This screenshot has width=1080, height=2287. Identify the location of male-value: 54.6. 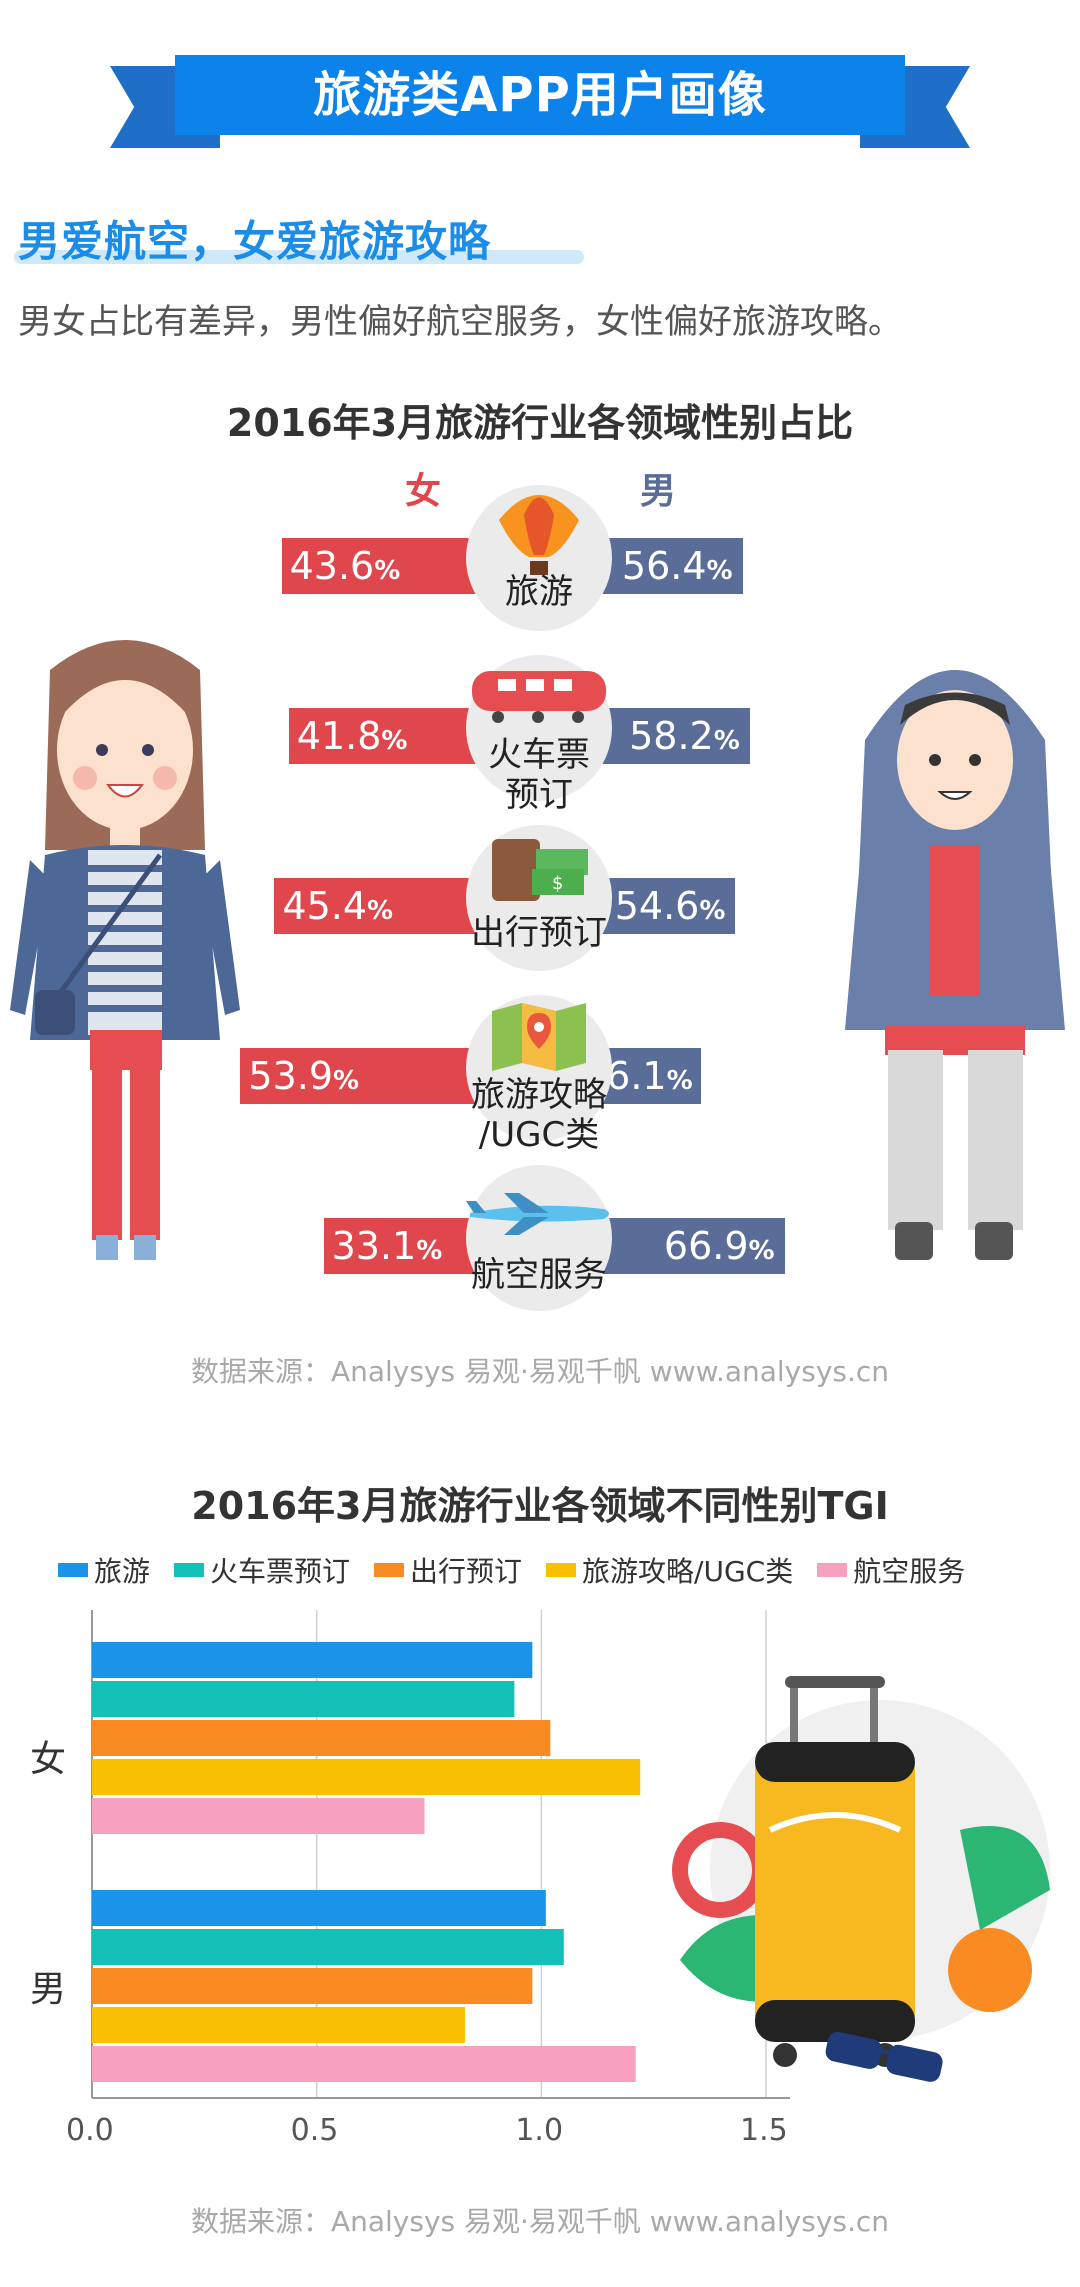
(657, 906).